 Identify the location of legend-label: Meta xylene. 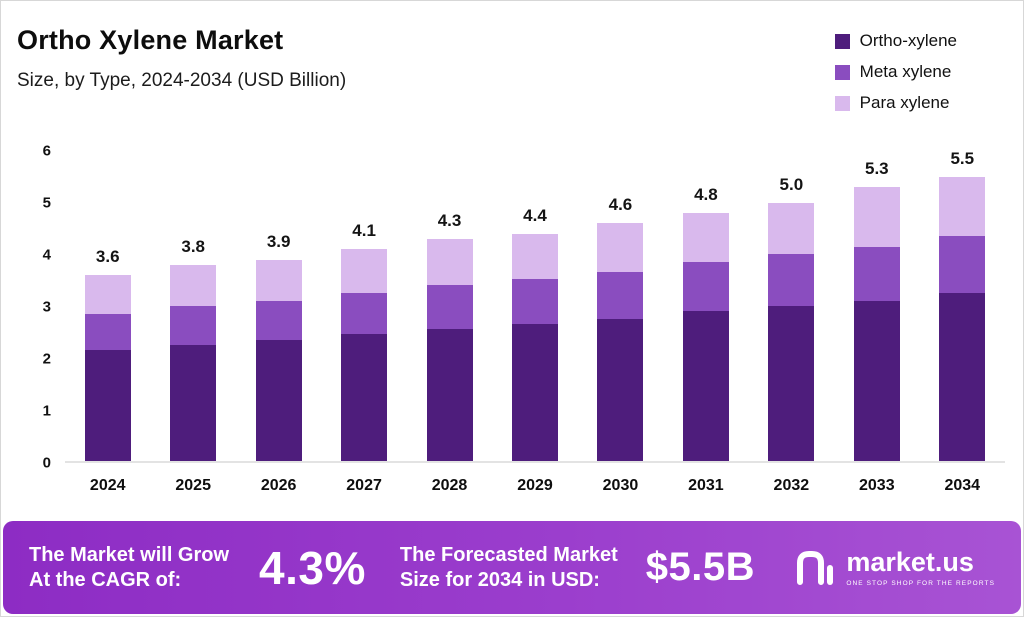
(905, 71).